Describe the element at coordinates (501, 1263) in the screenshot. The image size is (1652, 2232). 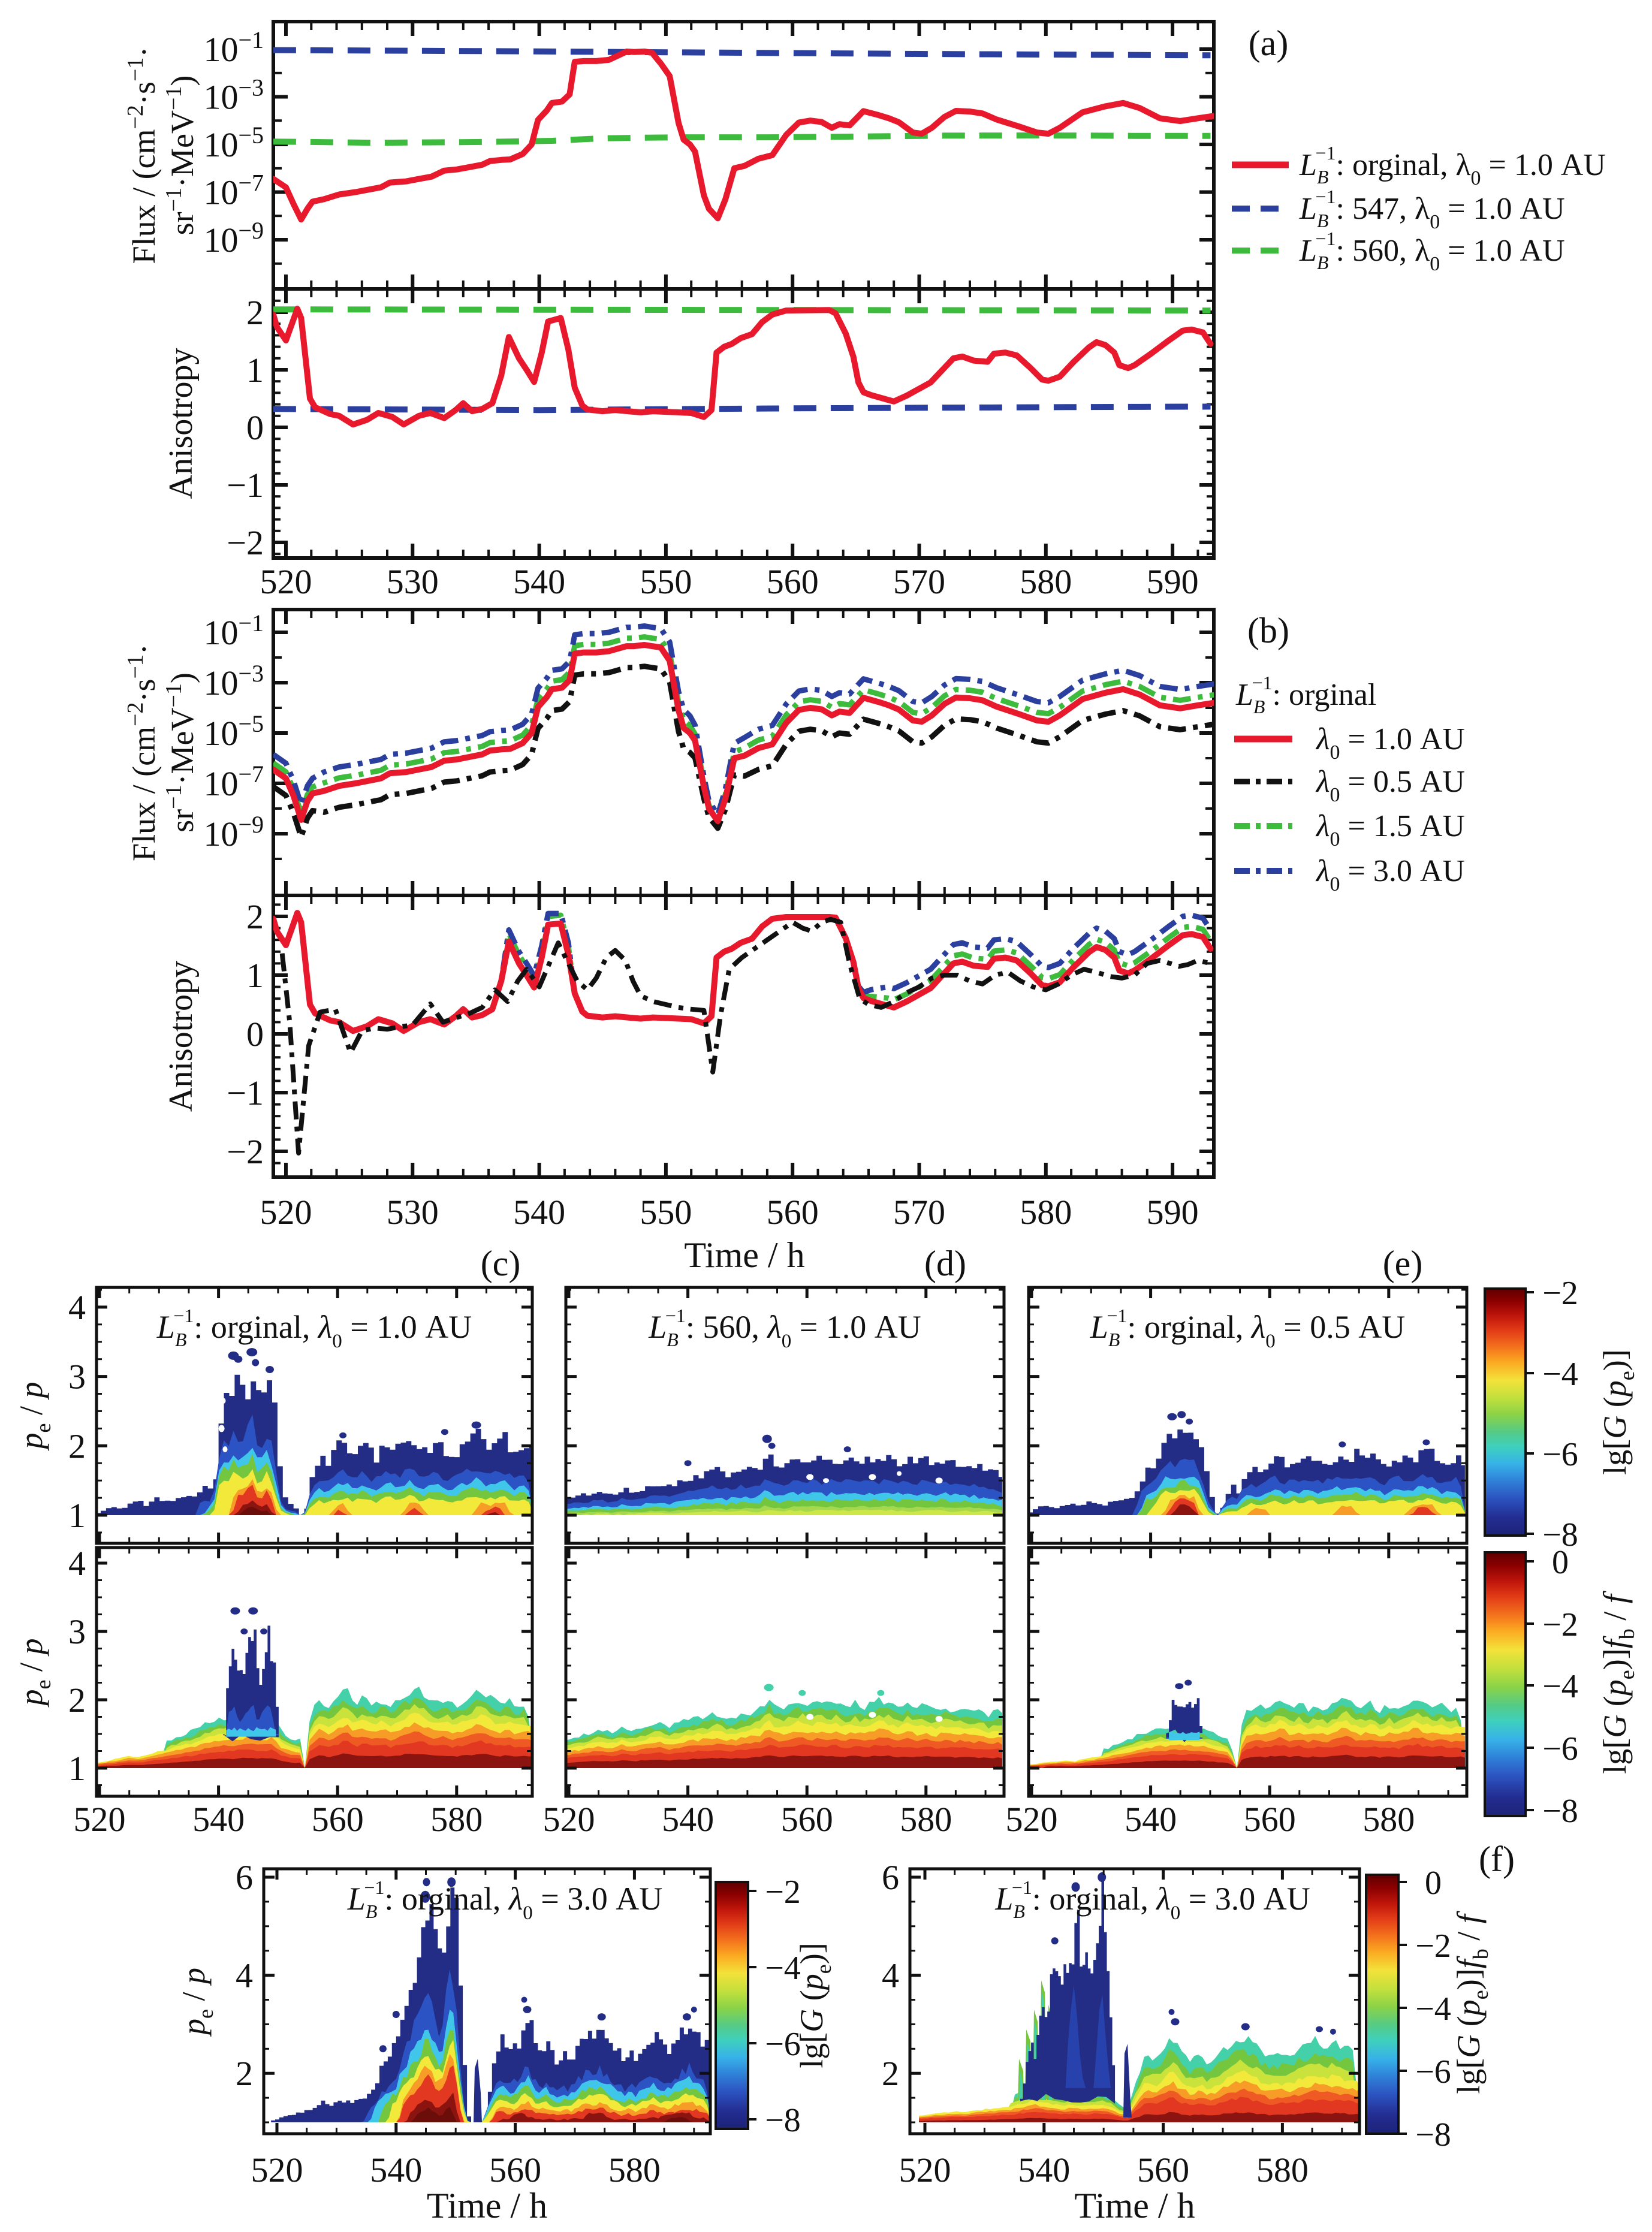
I see `svg-text: (c)` at that location.